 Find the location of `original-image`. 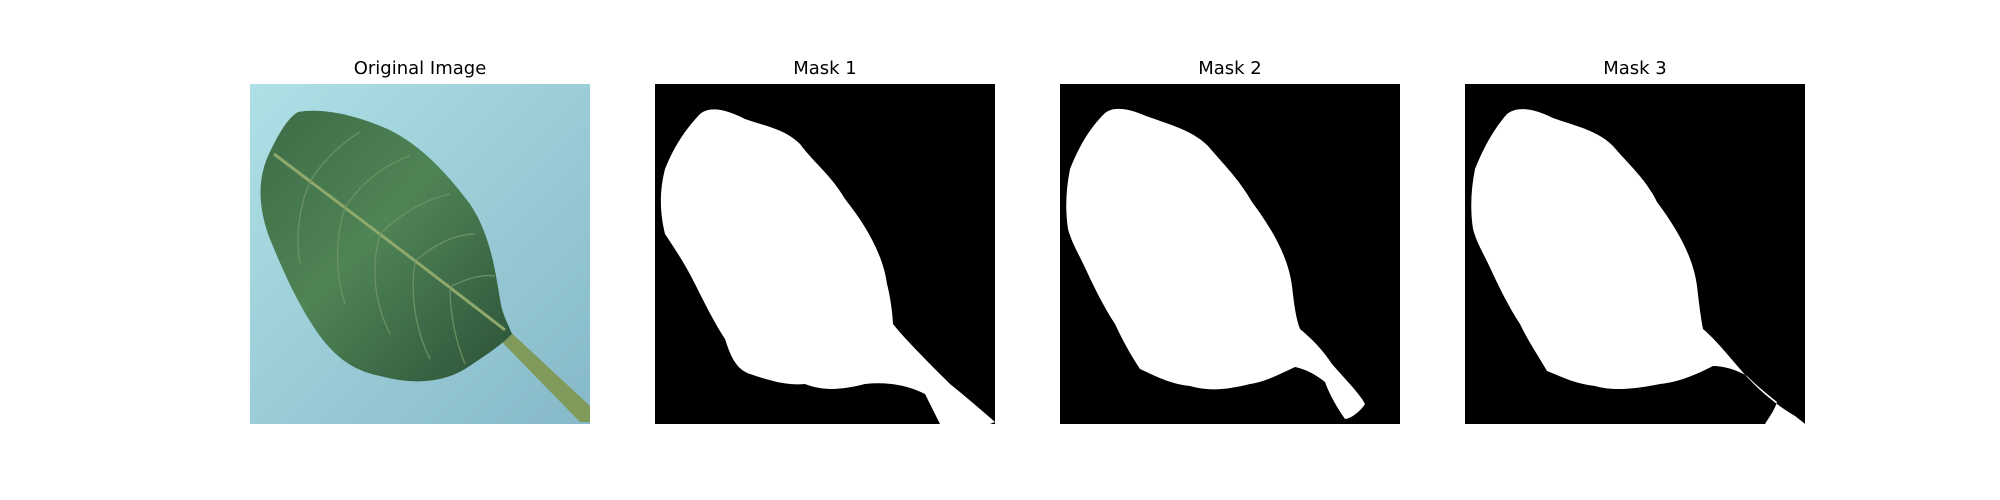

original-image is located at coordinates (420, 254).